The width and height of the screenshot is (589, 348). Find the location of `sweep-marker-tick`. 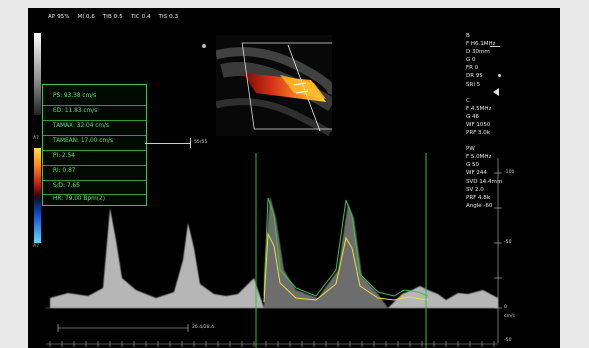

sweep-marker-tick is located at coordinates (190, 143).